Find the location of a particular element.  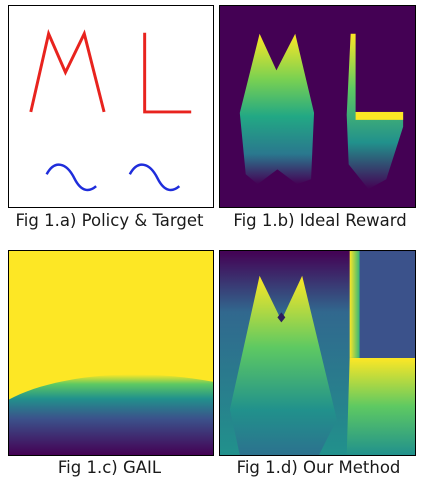

l-base-region is located at coordinates (380, 406).